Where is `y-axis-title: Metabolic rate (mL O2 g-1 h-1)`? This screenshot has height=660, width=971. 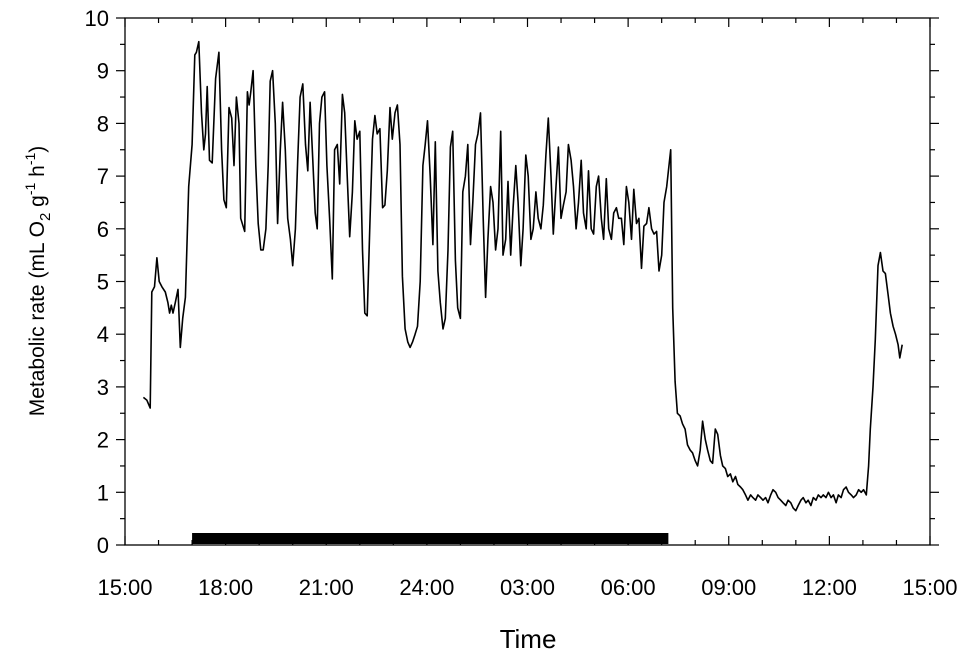 y-axis-title: Metabolic rate (mL O2 g-1 h-1) is located at coordinates (38, 281).